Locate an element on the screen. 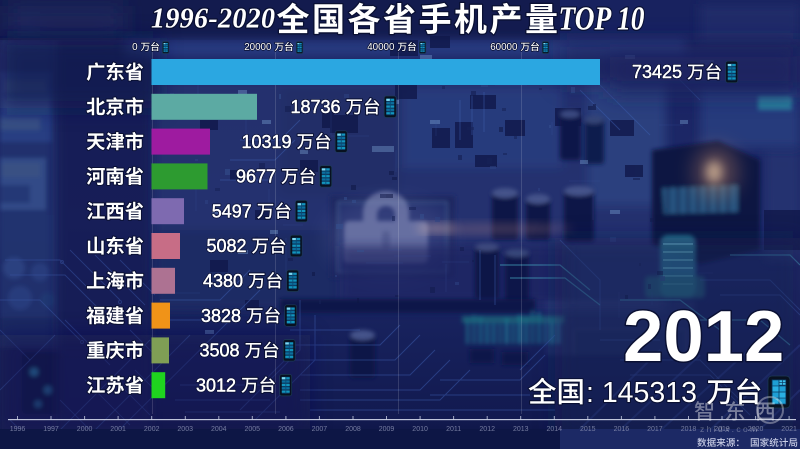  svg-text: 1996-2020 is located at coordinates (213, 18).